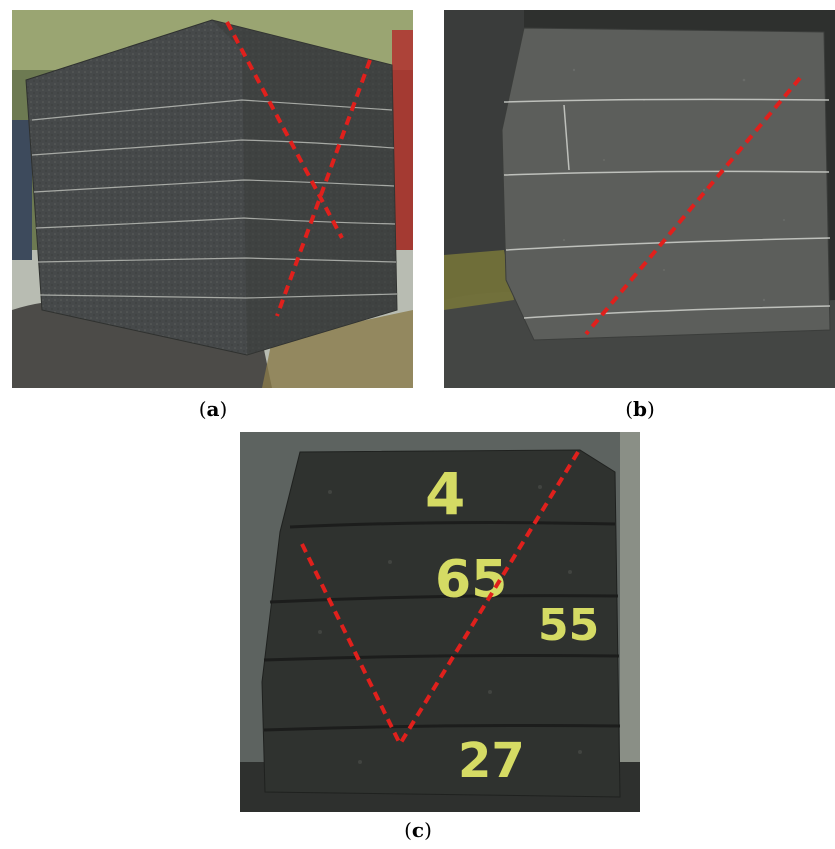  I want to click on crack-lines-c, so click(440, 598).